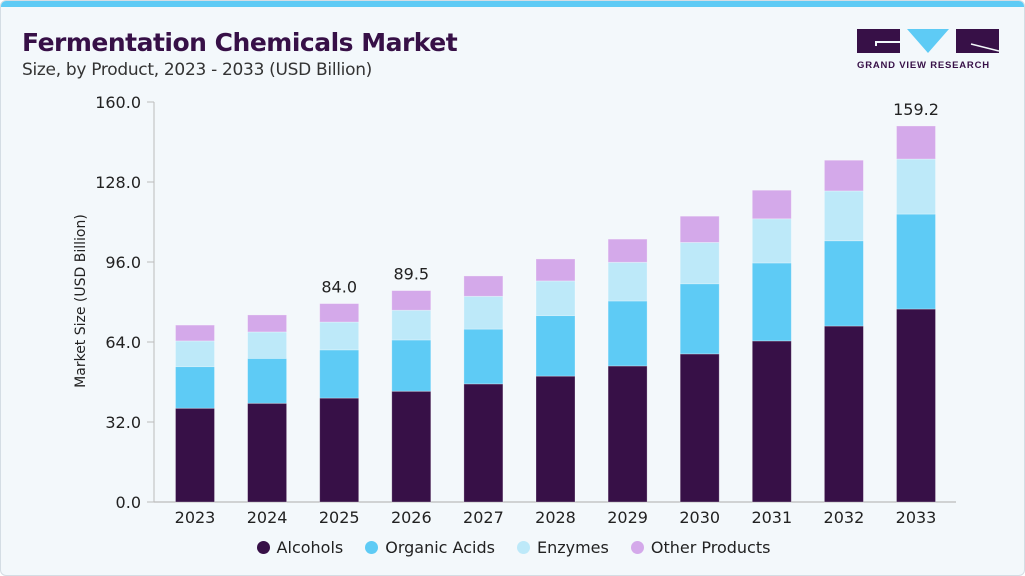 The height and width of the screenshot is (576, 1025). Describe the element at coordinates (123, 342) in the screenshot. I see `y-tick-label: 64.0` at that location.